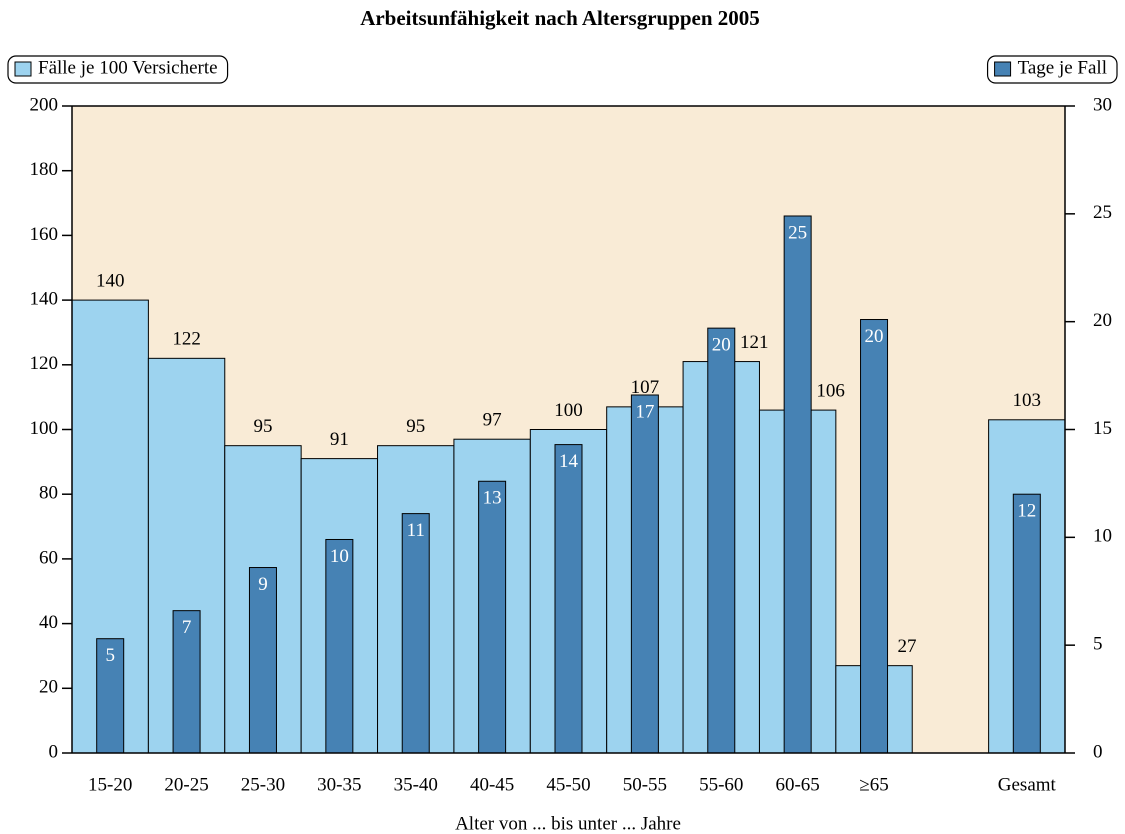  Describe the element at coordinates (568, 784) in the screenshot. I see `x-tick-label: 45-50` at that location.